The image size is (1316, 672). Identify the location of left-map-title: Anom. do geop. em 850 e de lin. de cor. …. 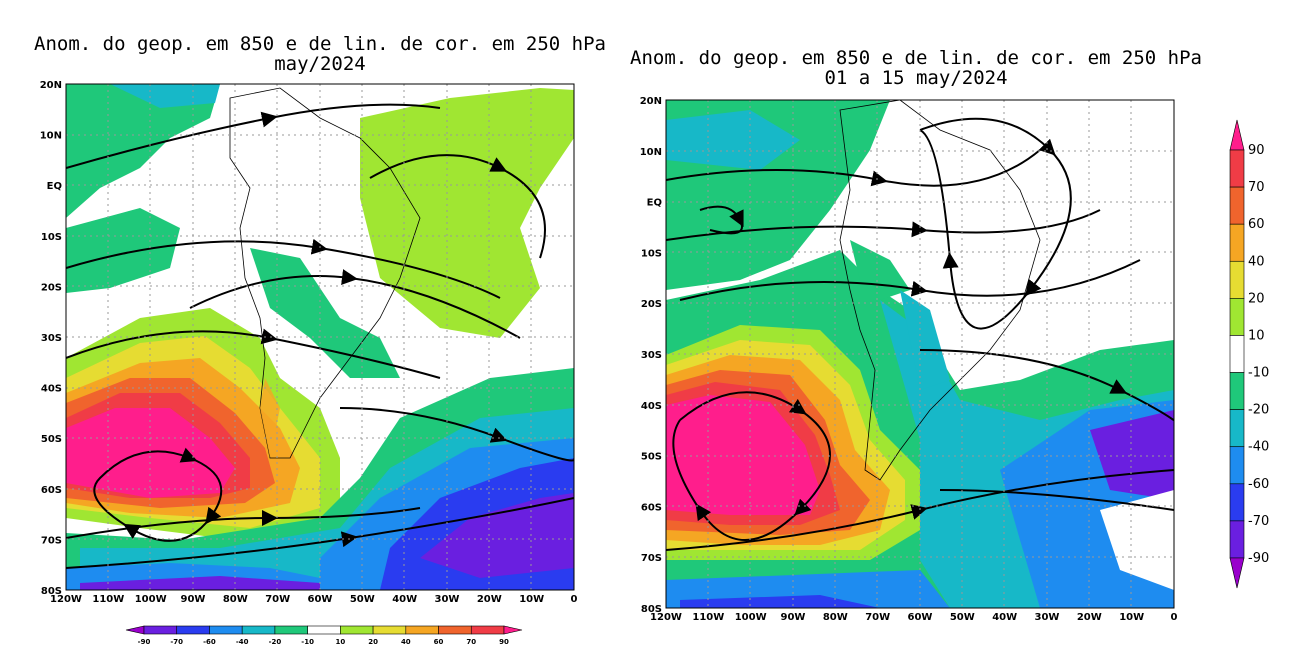
(320, 54).